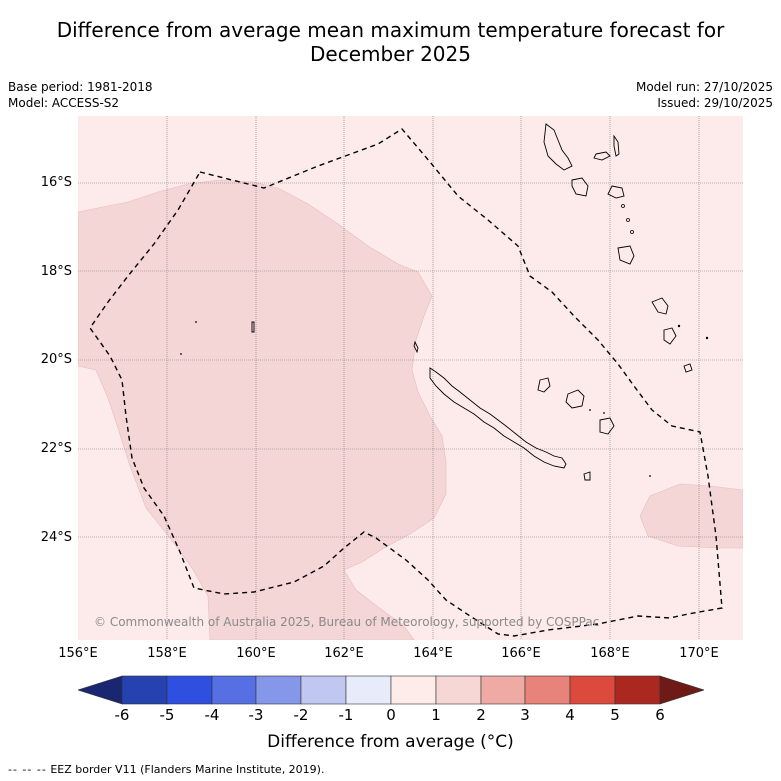 This screenshot has height=781, width=781. Describe the element at coordinates (27, 769) in the screenshot. I see `eez-legend-dash: -- -- --` at that location.